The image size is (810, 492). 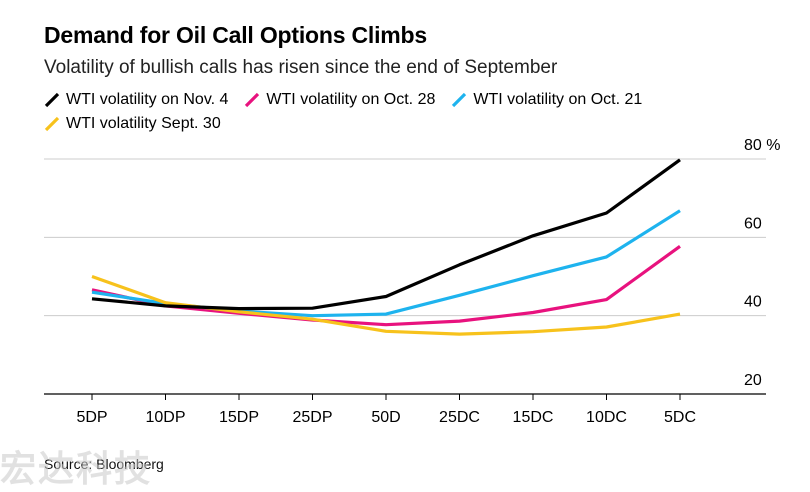 What do you see at coordinates (762, 145) in the screenshot?
I see `y-tick-label: 80 %` at bounding box center [762, 145].